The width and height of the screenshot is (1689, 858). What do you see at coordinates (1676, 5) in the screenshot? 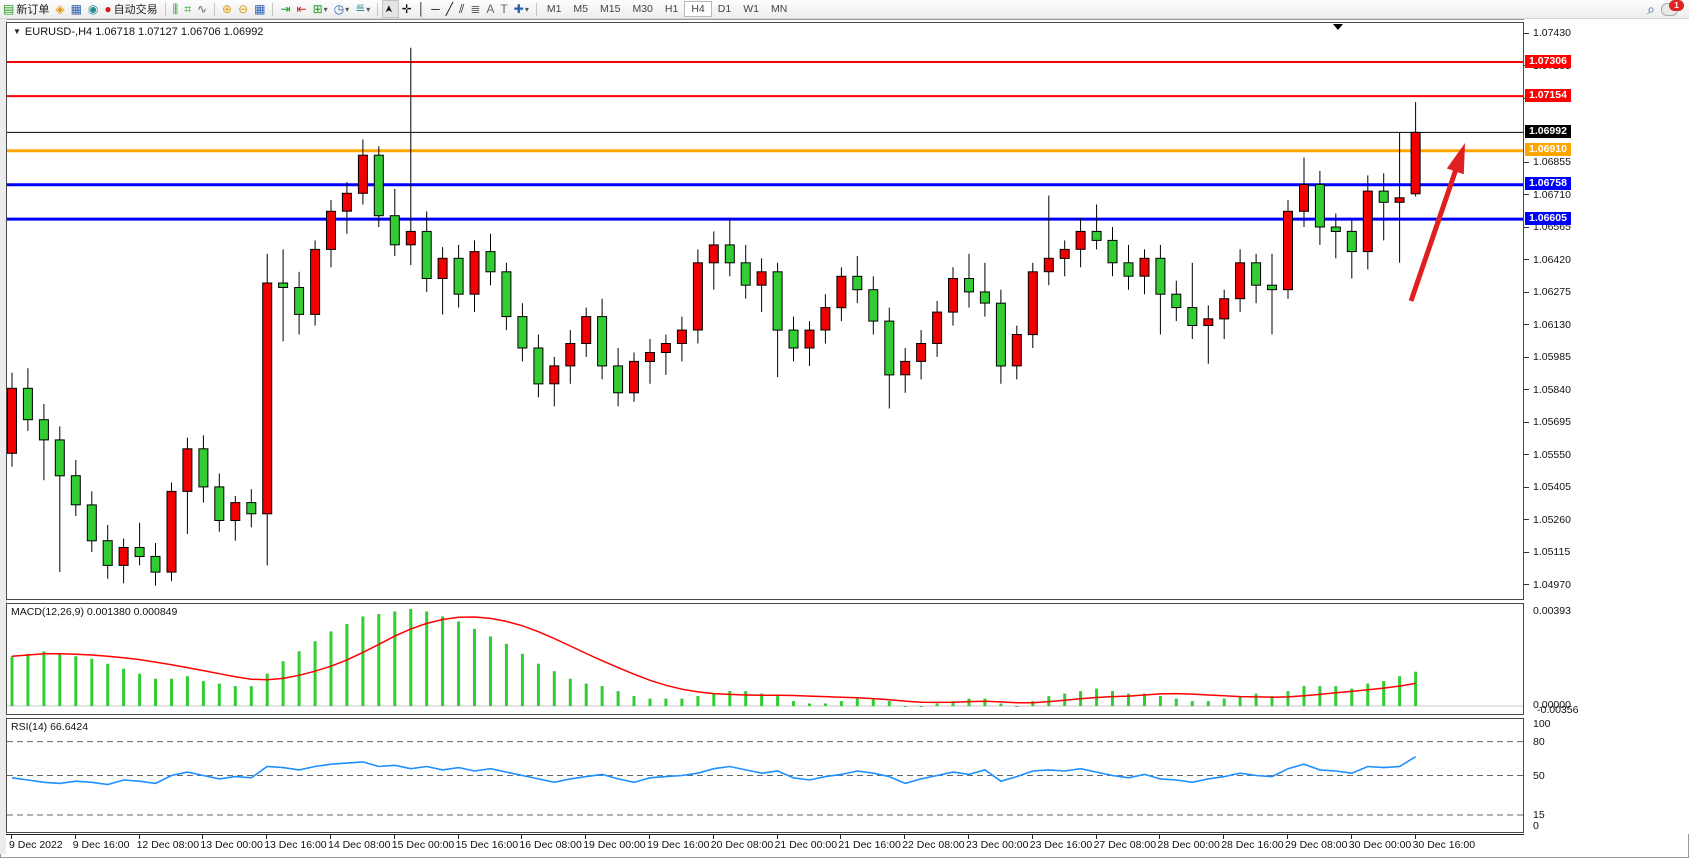
I see `notification-badge: 1` at bounding box center [1676, 5].